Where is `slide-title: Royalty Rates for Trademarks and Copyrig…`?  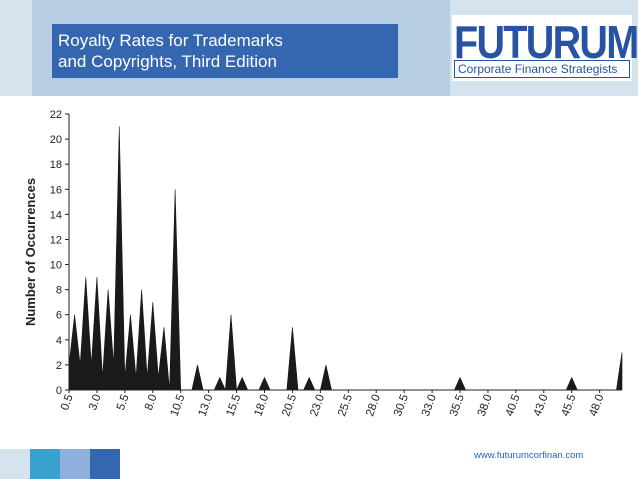
slide-title: Royalty Rates for Trademarks and Copyrig… is located at coordinates (225, 51).